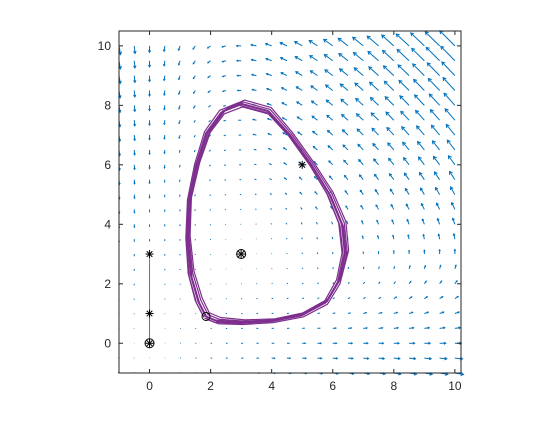  Describe the element at coordinates (107, 343) in the screenshot. I see `y-tick-label: 0` at that location.